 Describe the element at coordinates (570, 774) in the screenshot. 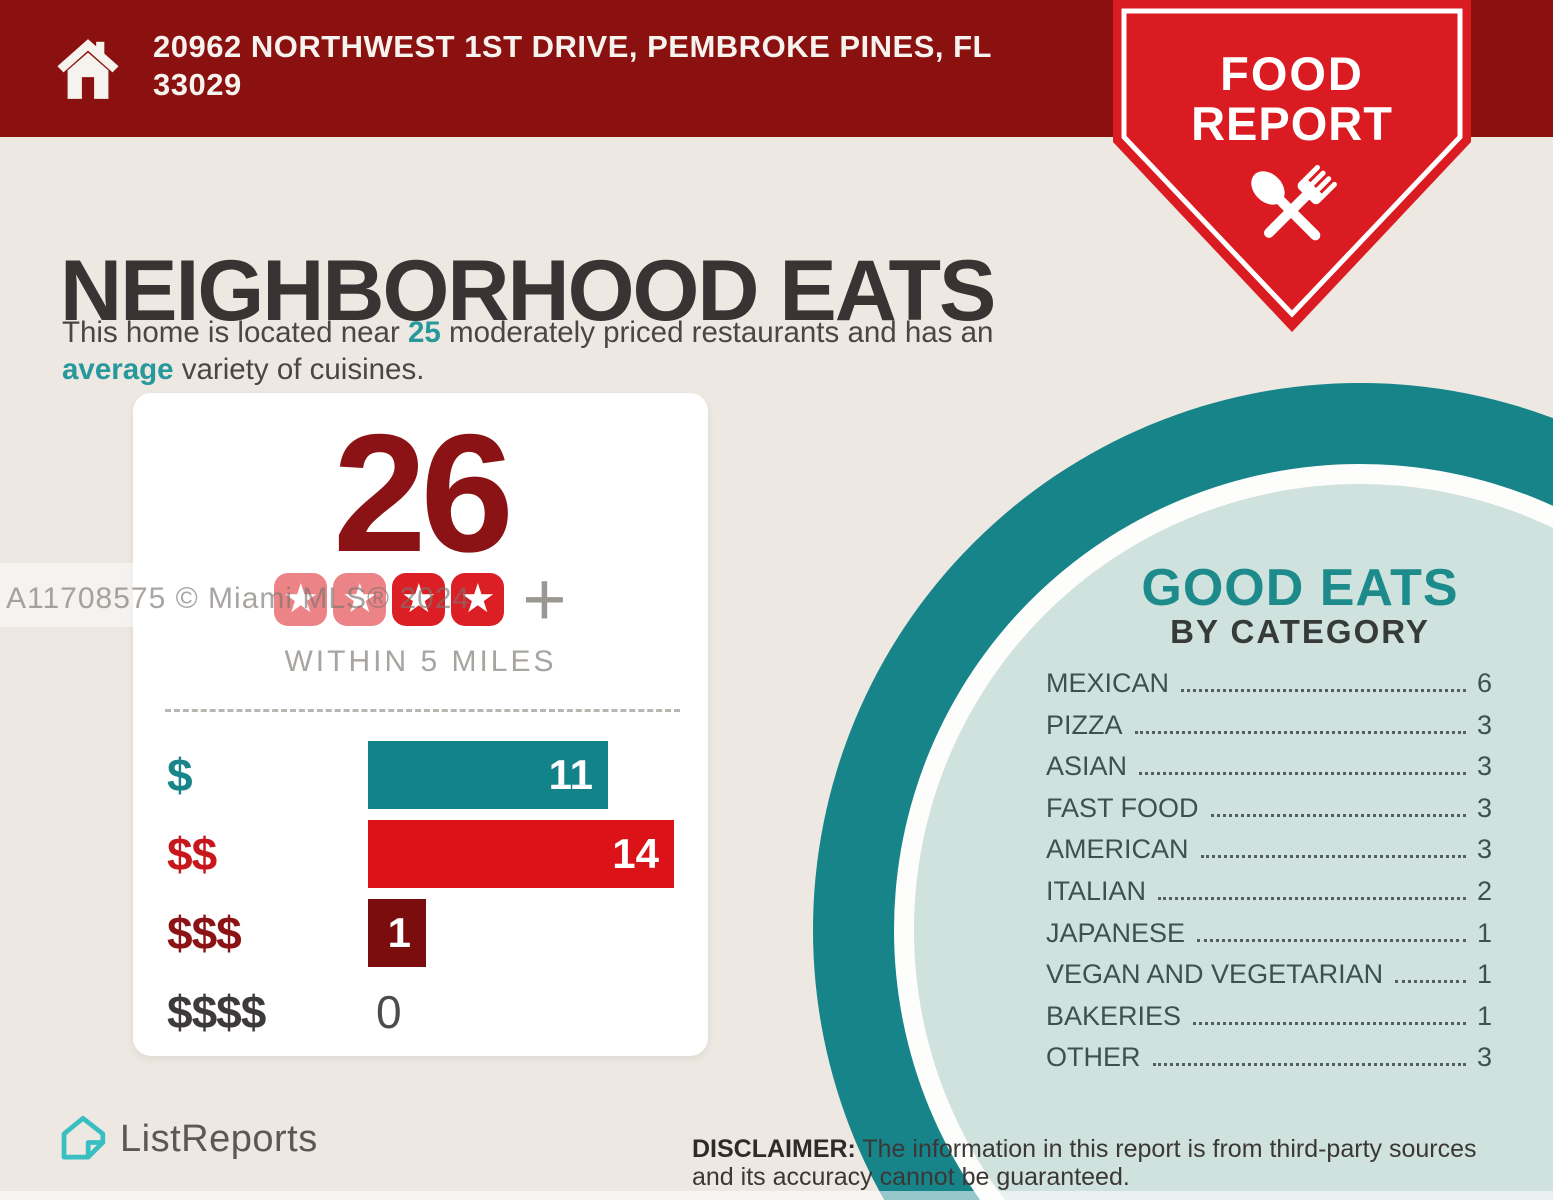

I see `bar-value: 11` at that location.